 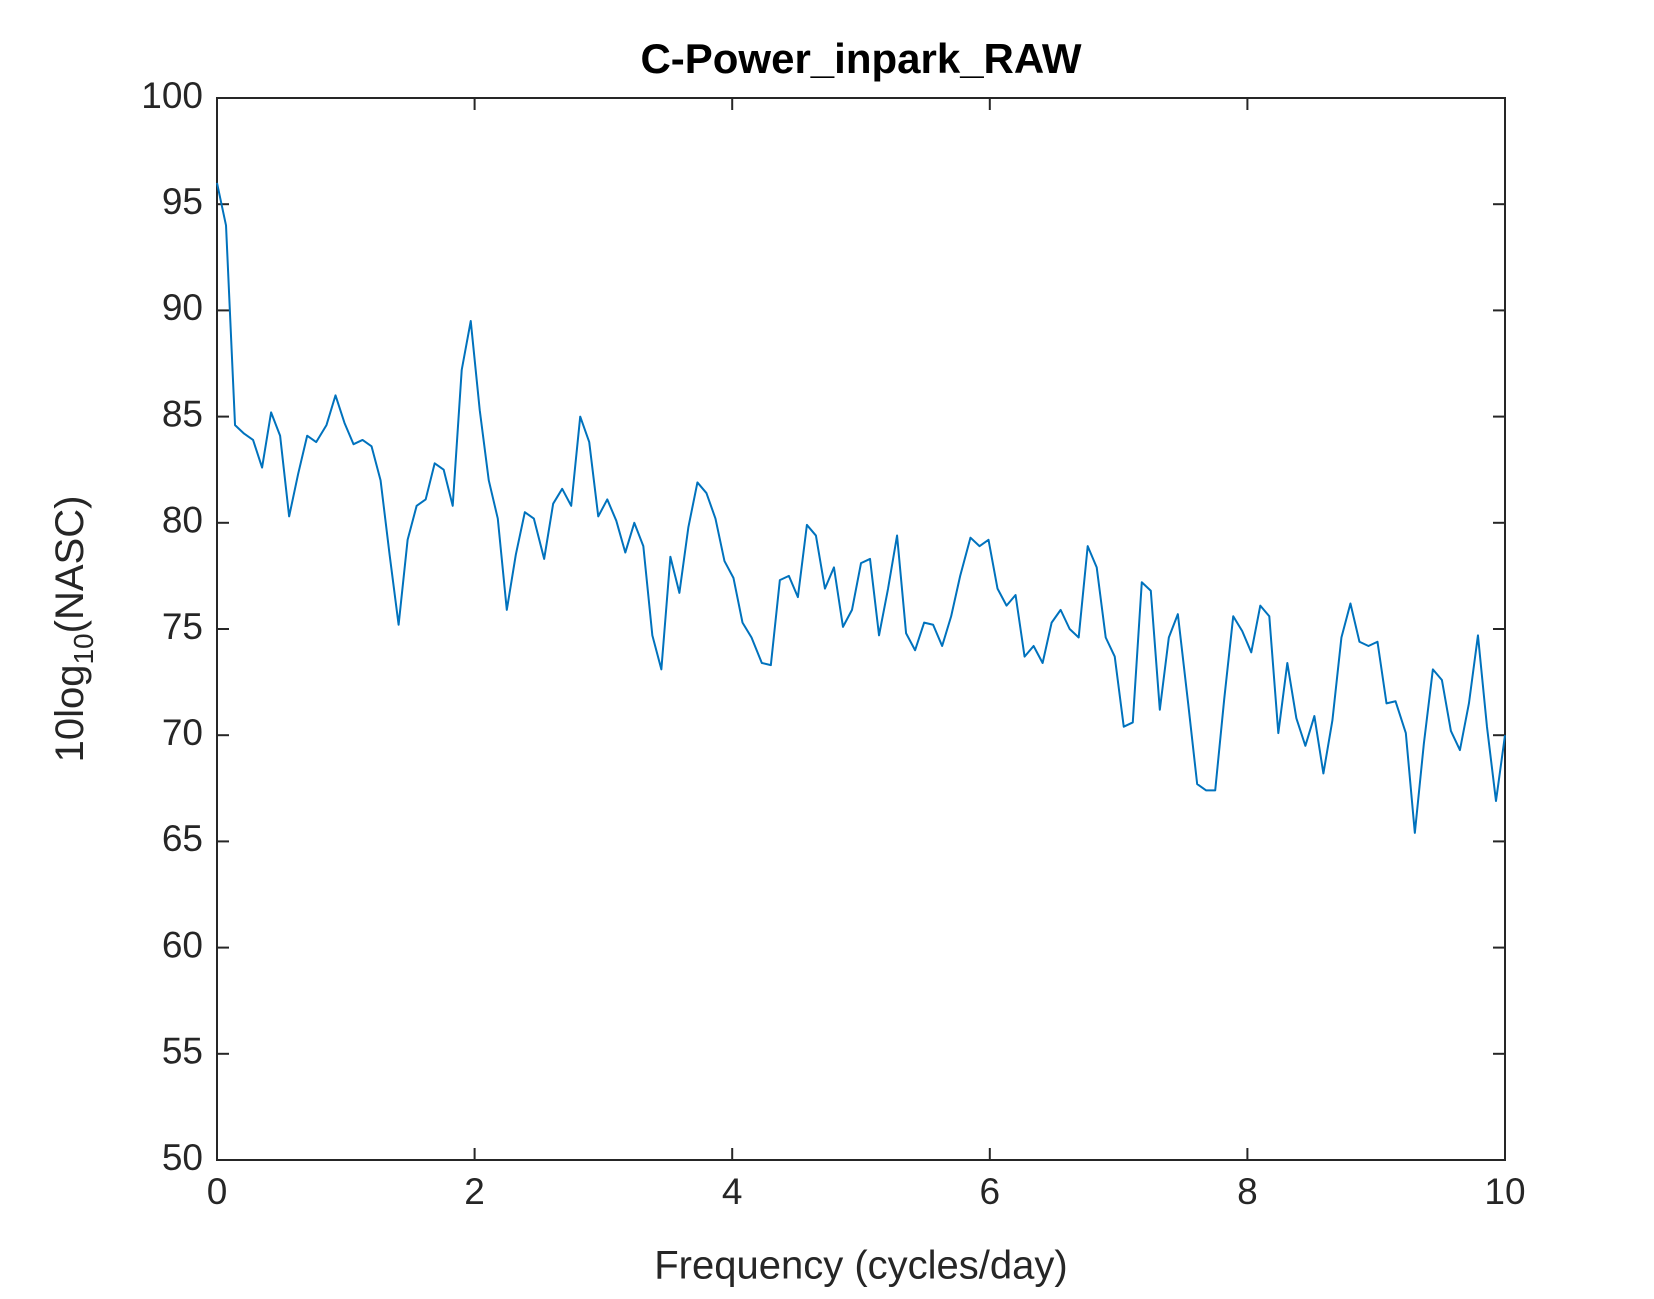 What do you see at coordinates (182, 944) in the screenshot?
I see `y-tick-label: 60` at bounding box center [182, 944].